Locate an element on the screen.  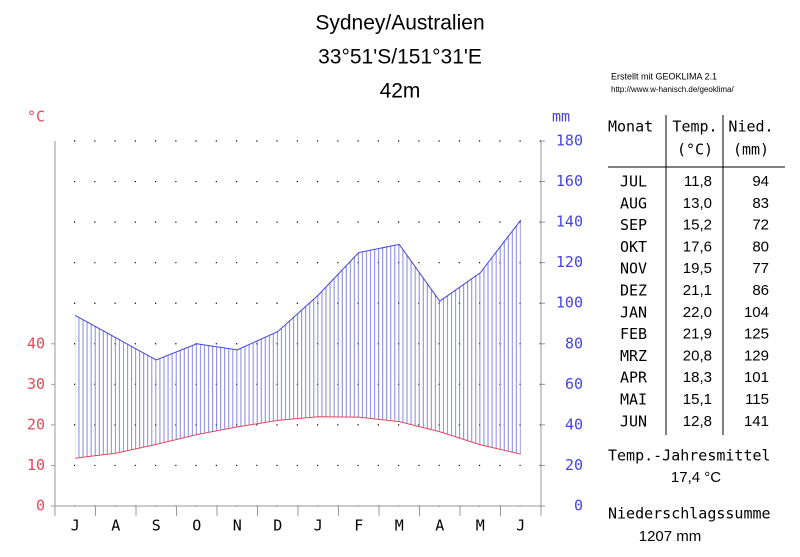
y2-tick-label: 40 is located at coordinates (574, 424).